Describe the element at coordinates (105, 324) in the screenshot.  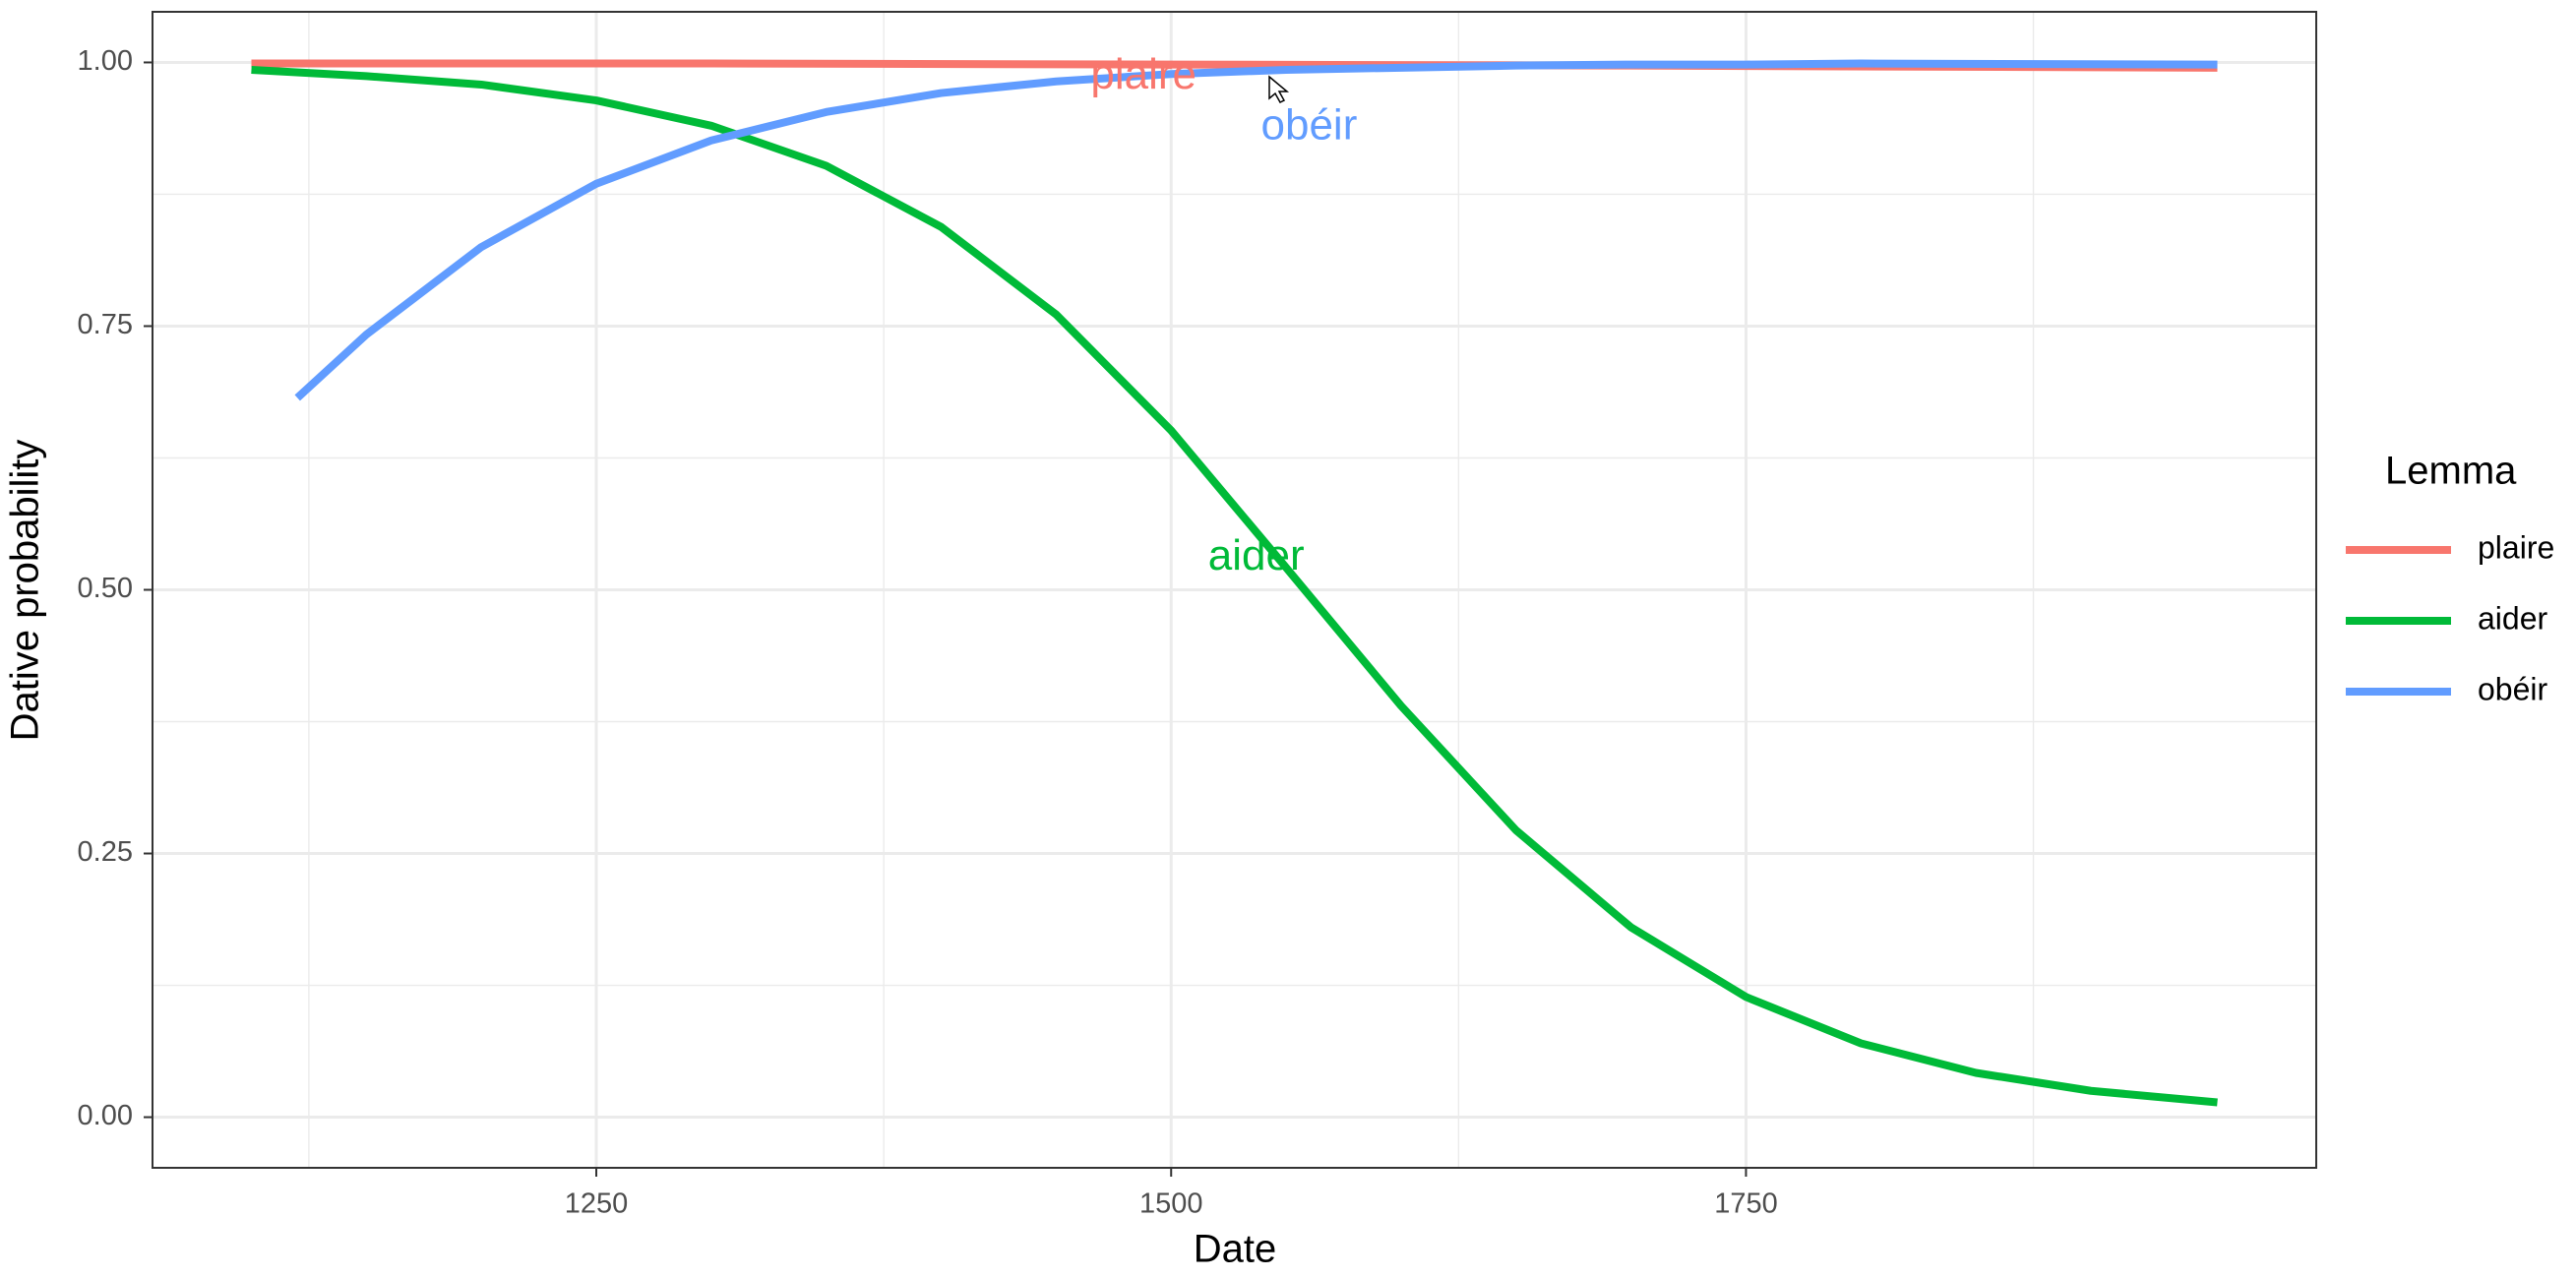
I see `y-tick-label: 0.75` at that location.